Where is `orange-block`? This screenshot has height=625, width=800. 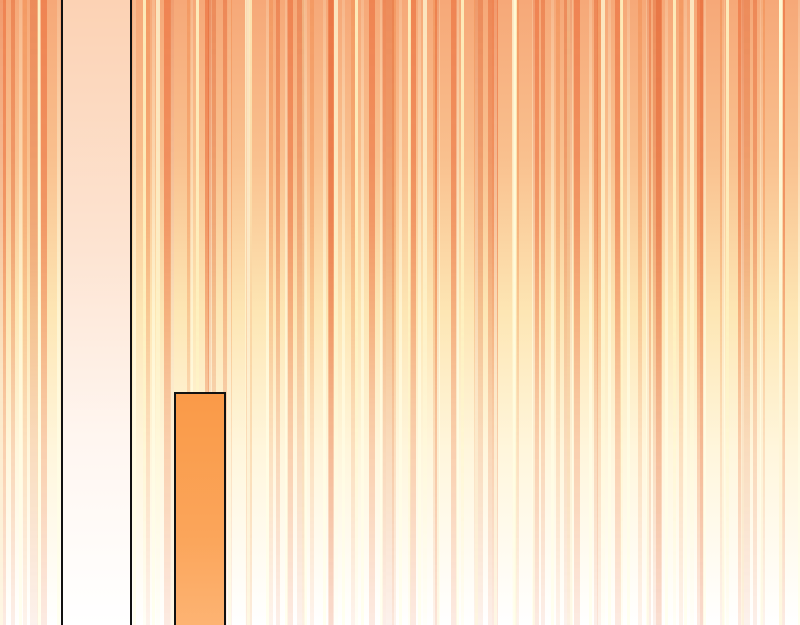 orange-block is located at coordinates (200, 508).